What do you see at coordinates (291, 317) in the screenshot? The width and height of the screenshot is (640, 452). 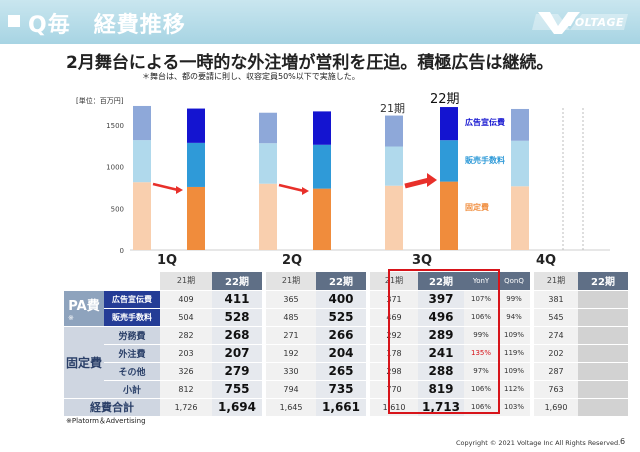 I see `cell-q2-21: 485` at bounding box center [291, 317].